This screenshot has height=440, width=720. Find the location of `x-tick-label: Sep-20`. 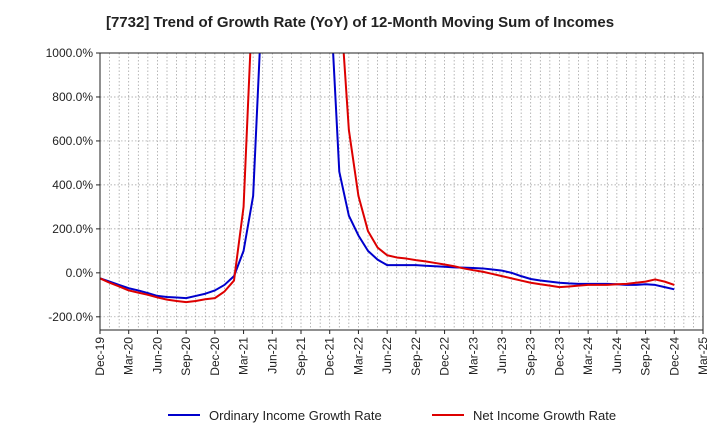

x-tick-label: Sep-20 is located at coordinates (186, 356).